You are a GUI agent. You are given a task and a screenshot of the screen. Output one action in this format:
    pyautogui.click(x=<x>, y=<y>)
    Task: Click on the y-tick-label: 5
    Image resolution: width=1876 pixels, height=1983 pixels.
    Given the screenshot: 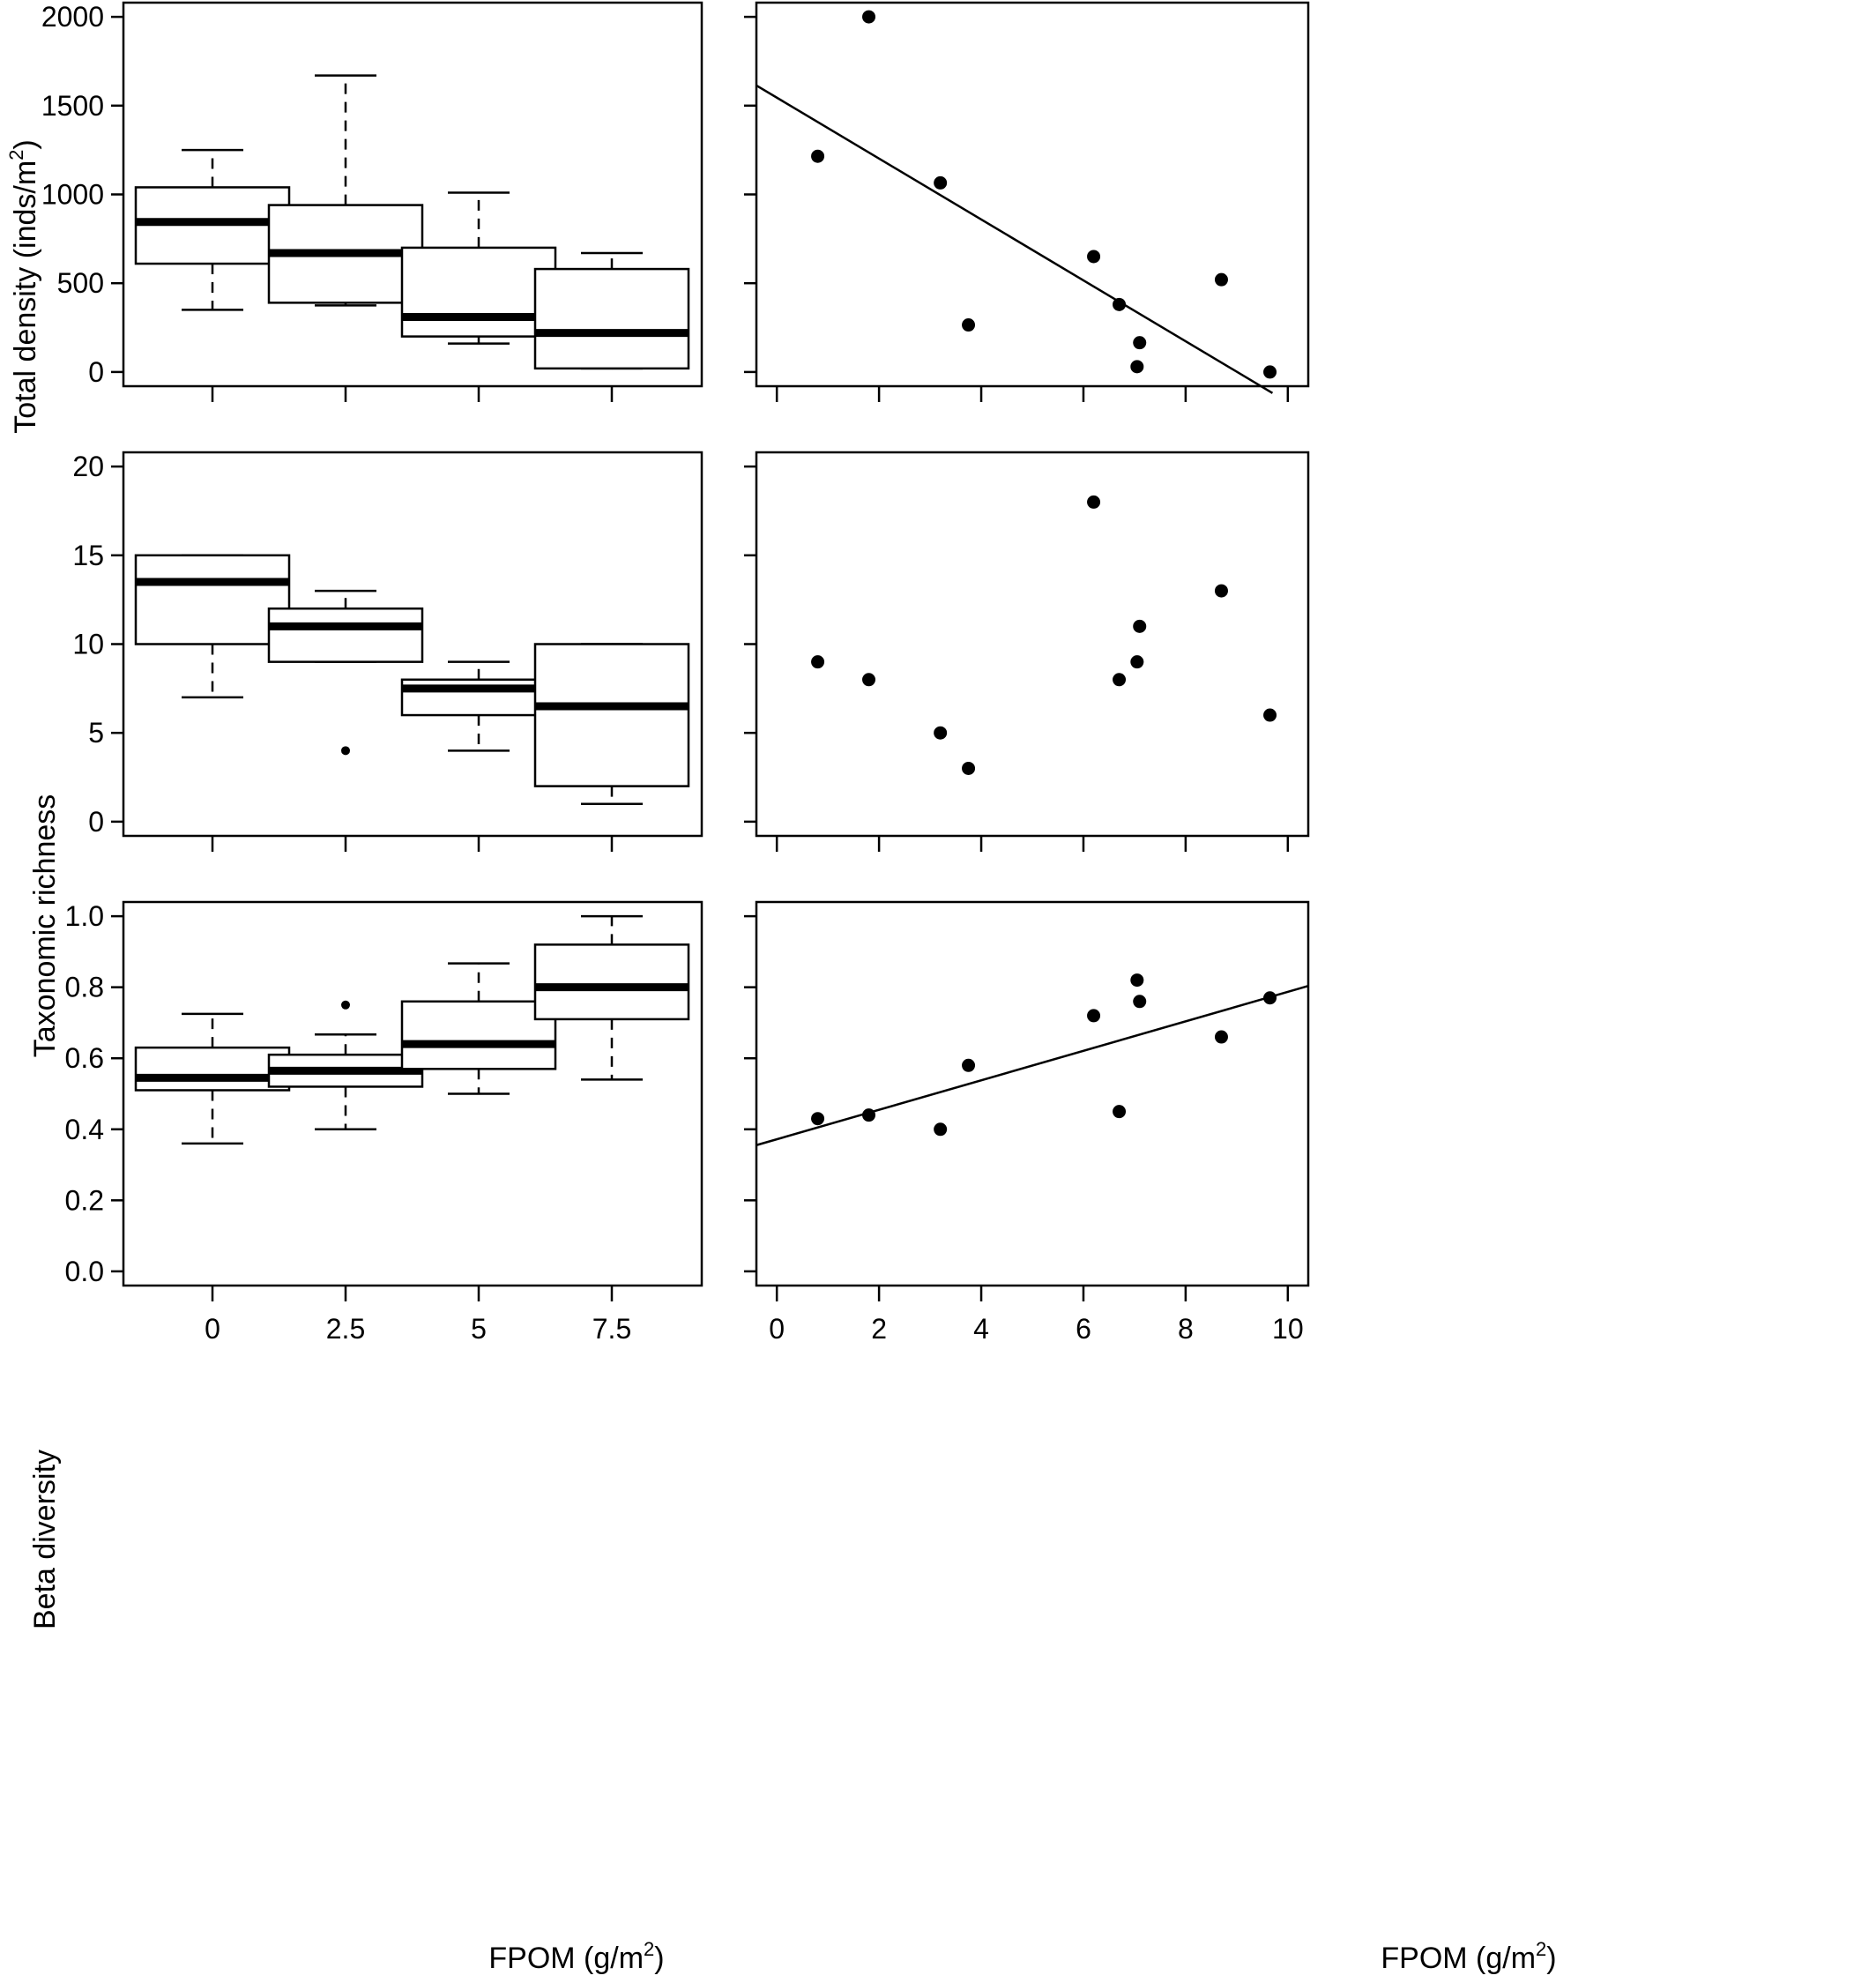 What is the action you would take?
    pyautogui.click(x=96, y=733)
    